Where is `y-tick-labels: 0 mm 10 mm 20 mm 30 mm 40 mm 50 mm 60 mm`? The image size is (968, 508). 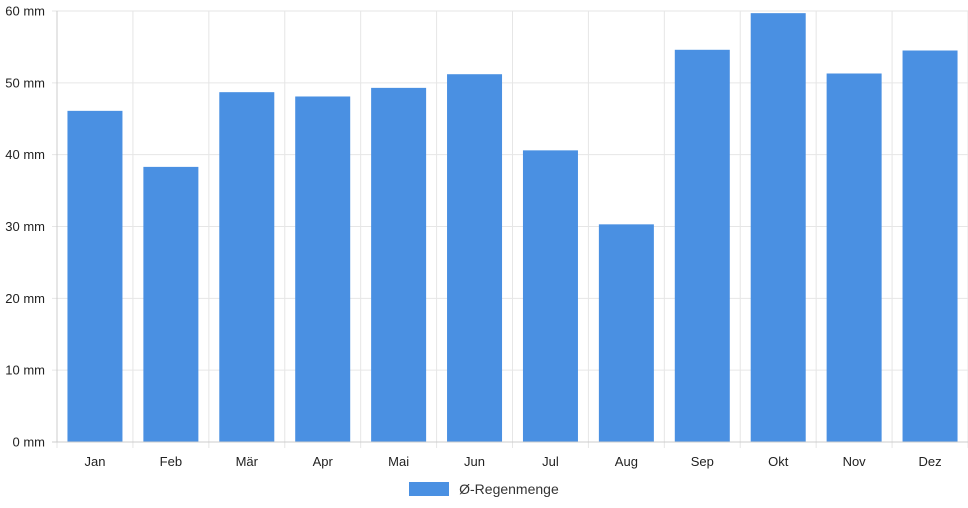 y-tick-labels: 0 mm 10 mm 20 mm 30 mm 40 mm 50 mm 60 mm is located at coordinates (25, 227).